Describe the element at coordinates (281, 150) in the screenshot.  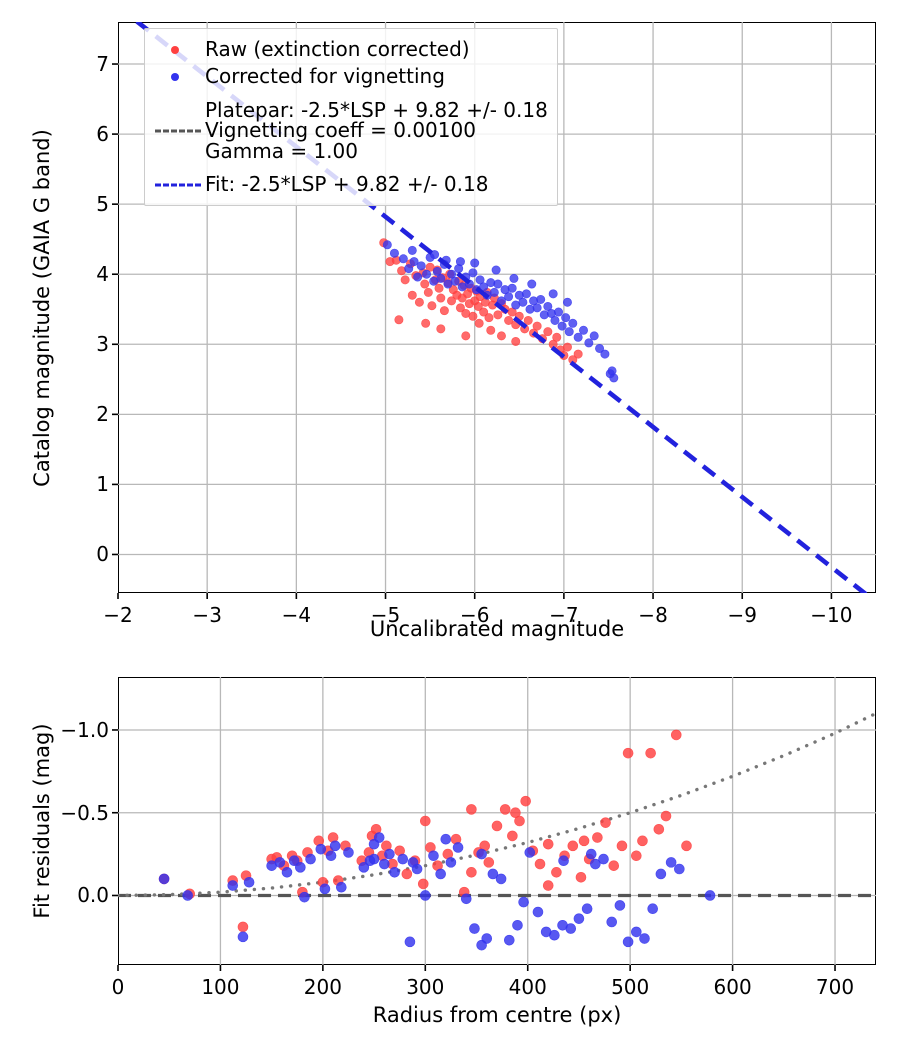
I see `legend-label-gamma: Gamma = 1.00` at that location.